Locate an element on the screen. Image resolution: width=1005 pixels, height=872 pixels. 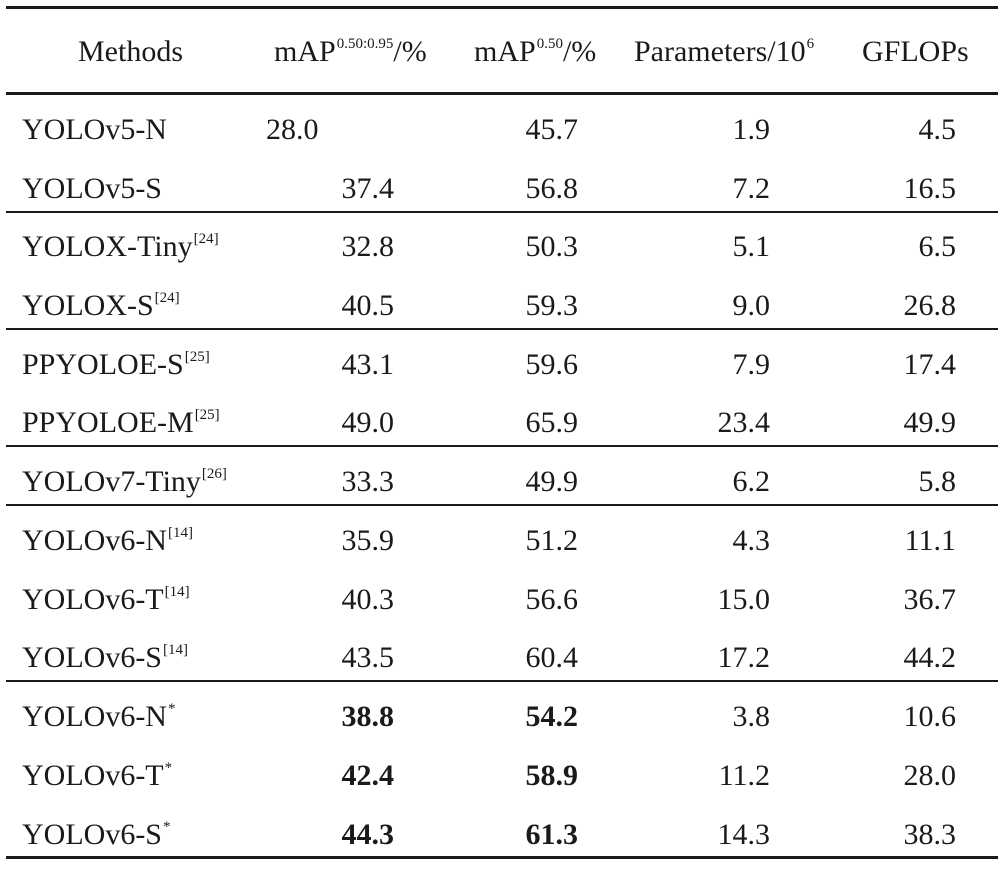
method-name: PPYOLOE-M[25] is located at coordinates (121, 422).